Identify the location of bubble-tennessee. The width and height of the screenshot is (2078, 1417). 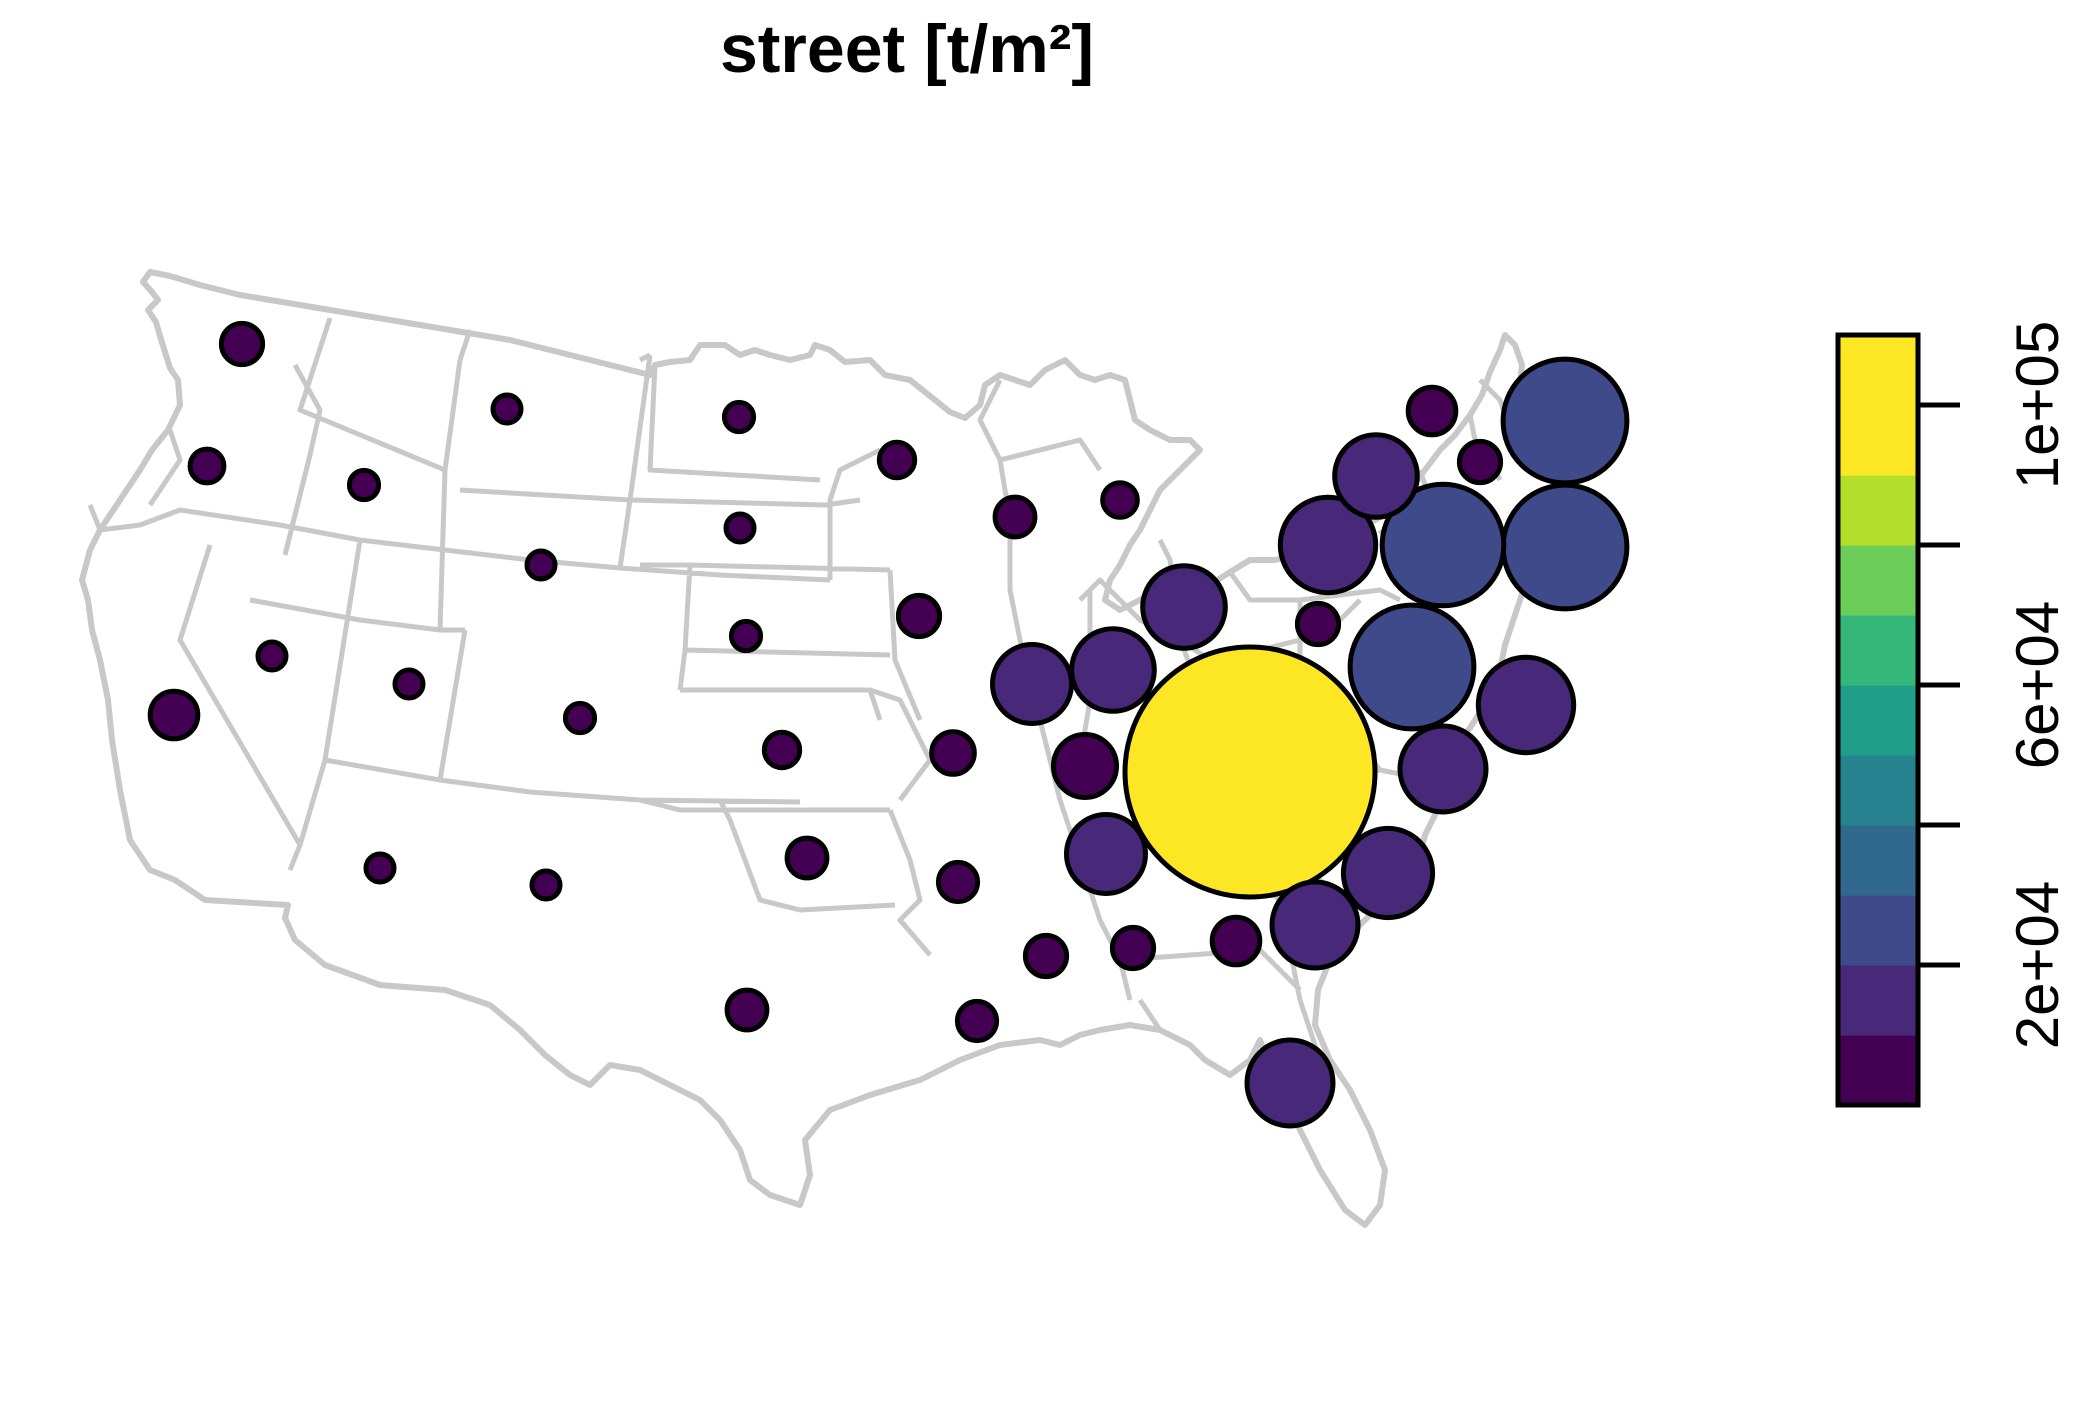
(1106, 854).